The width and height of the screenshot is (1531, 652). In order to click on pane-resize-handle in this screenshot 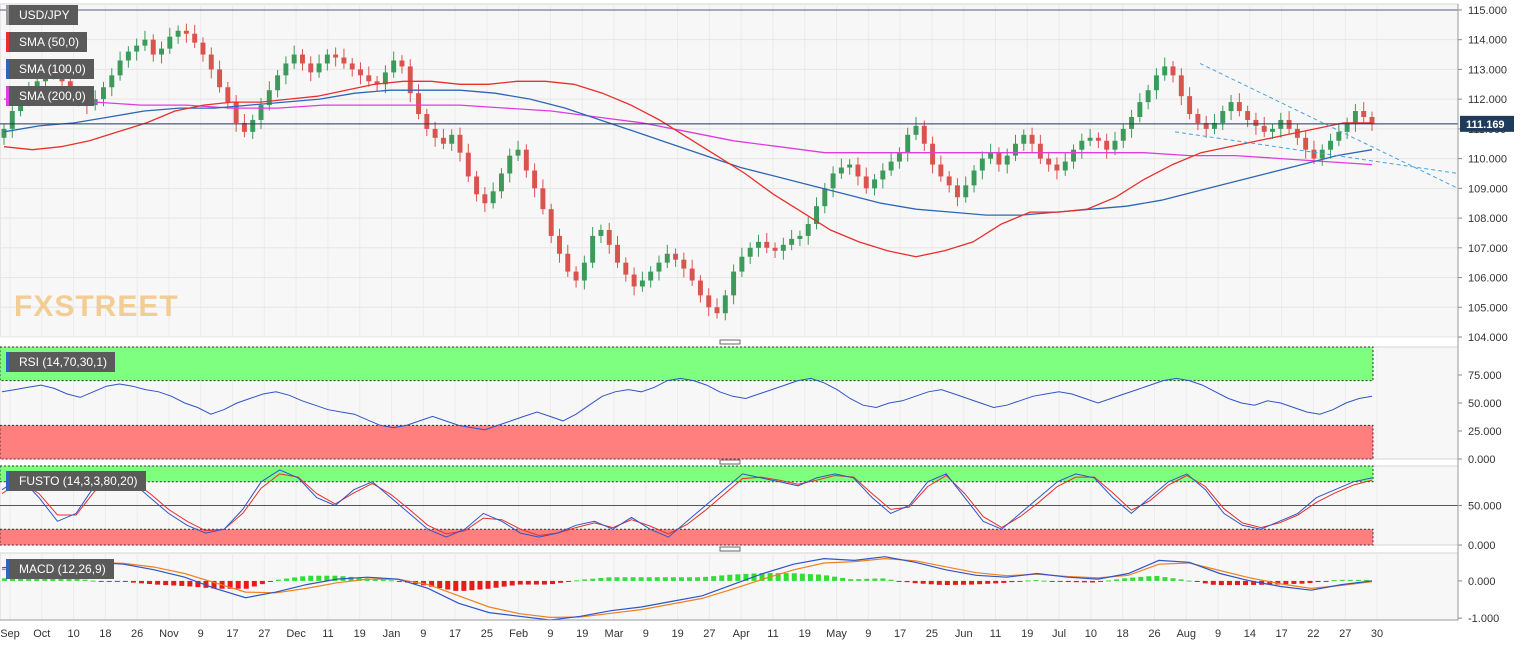, I will do `click(730, 342)`.